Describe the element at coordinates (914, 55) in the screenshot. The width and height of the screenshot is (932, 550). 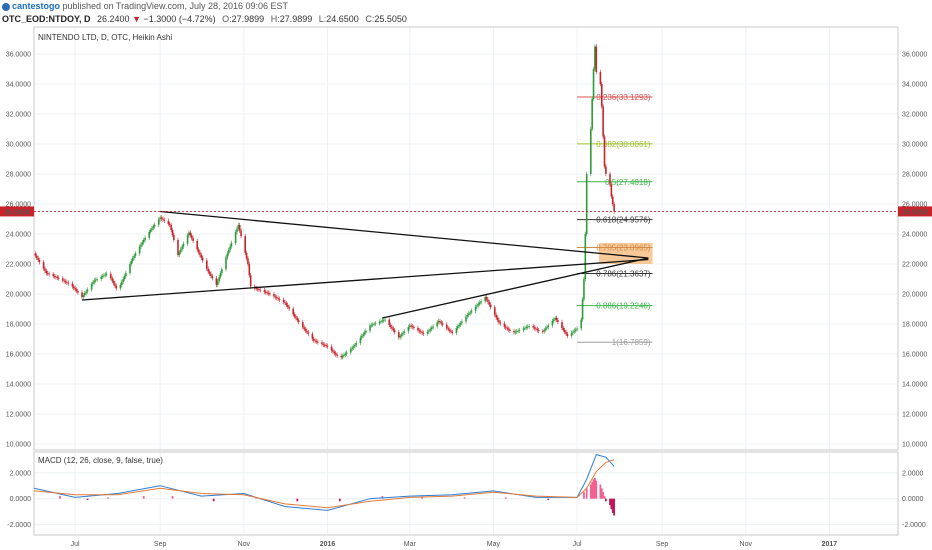
I see `y-tick-label-right: 36.0000` at that location.